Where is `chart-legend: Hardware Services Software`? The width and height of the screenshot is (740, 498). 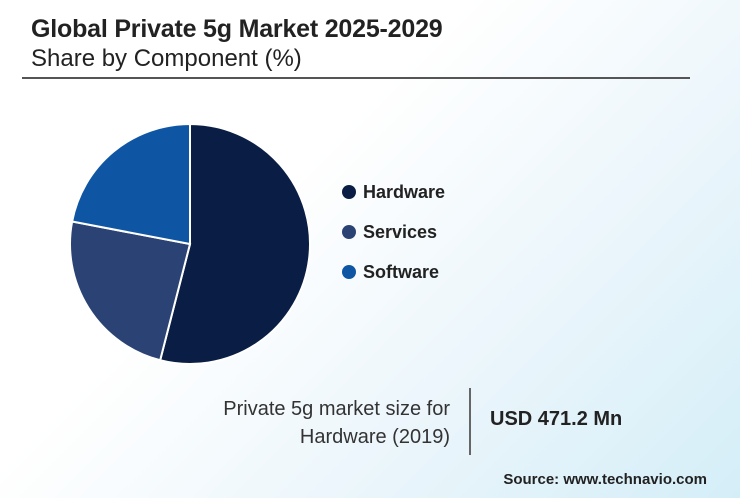
chart-legend: Hardware Services Software is located at coordinates (393, 232).